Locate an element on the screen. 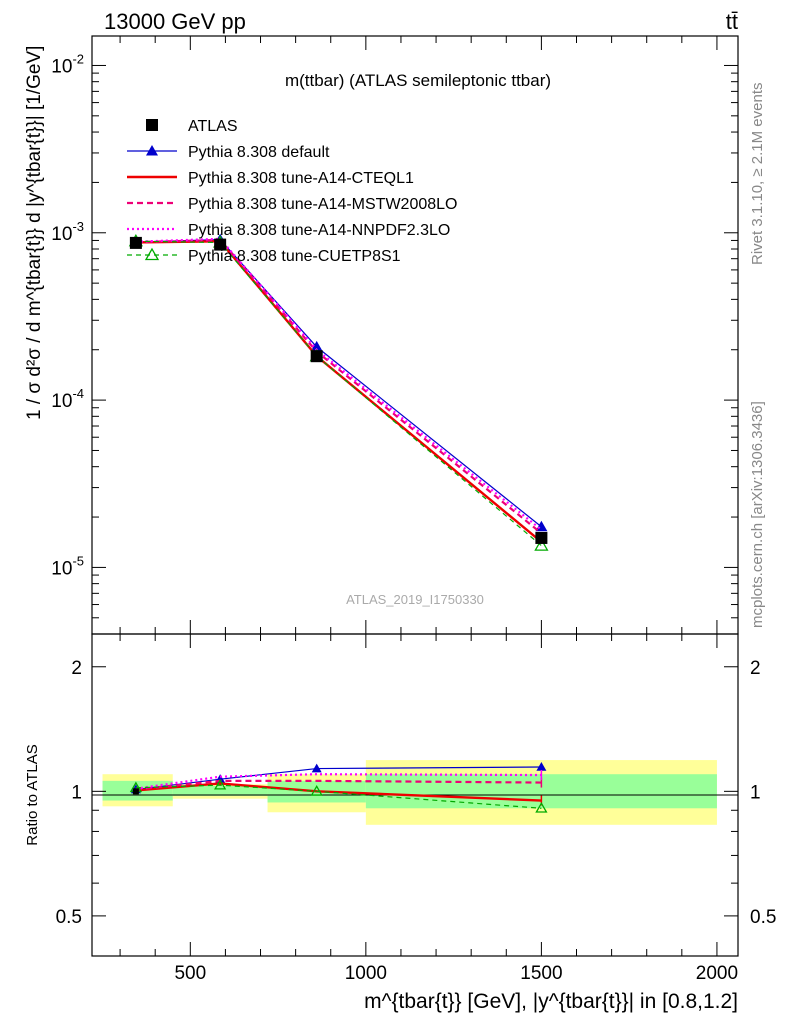  energy-label: 13000 GeV pp is located at coordinates (175, 21).